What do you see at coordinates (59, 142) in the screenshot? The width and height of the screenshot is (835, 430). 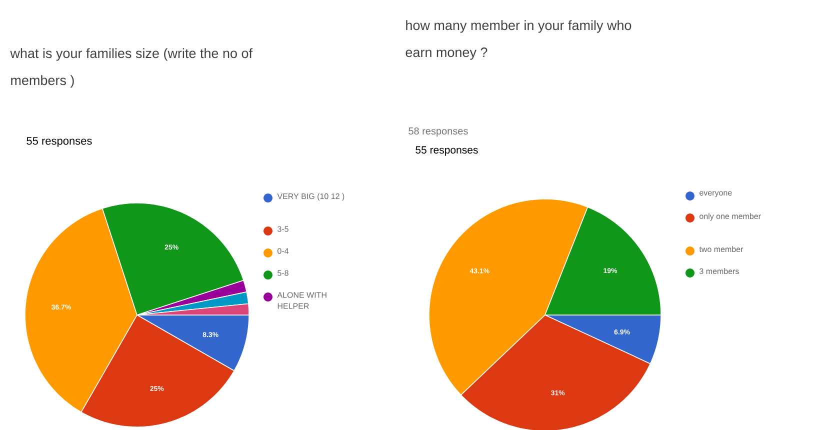 I see `chart-subtitle: 55 responses` at bounding box center [59, 142].